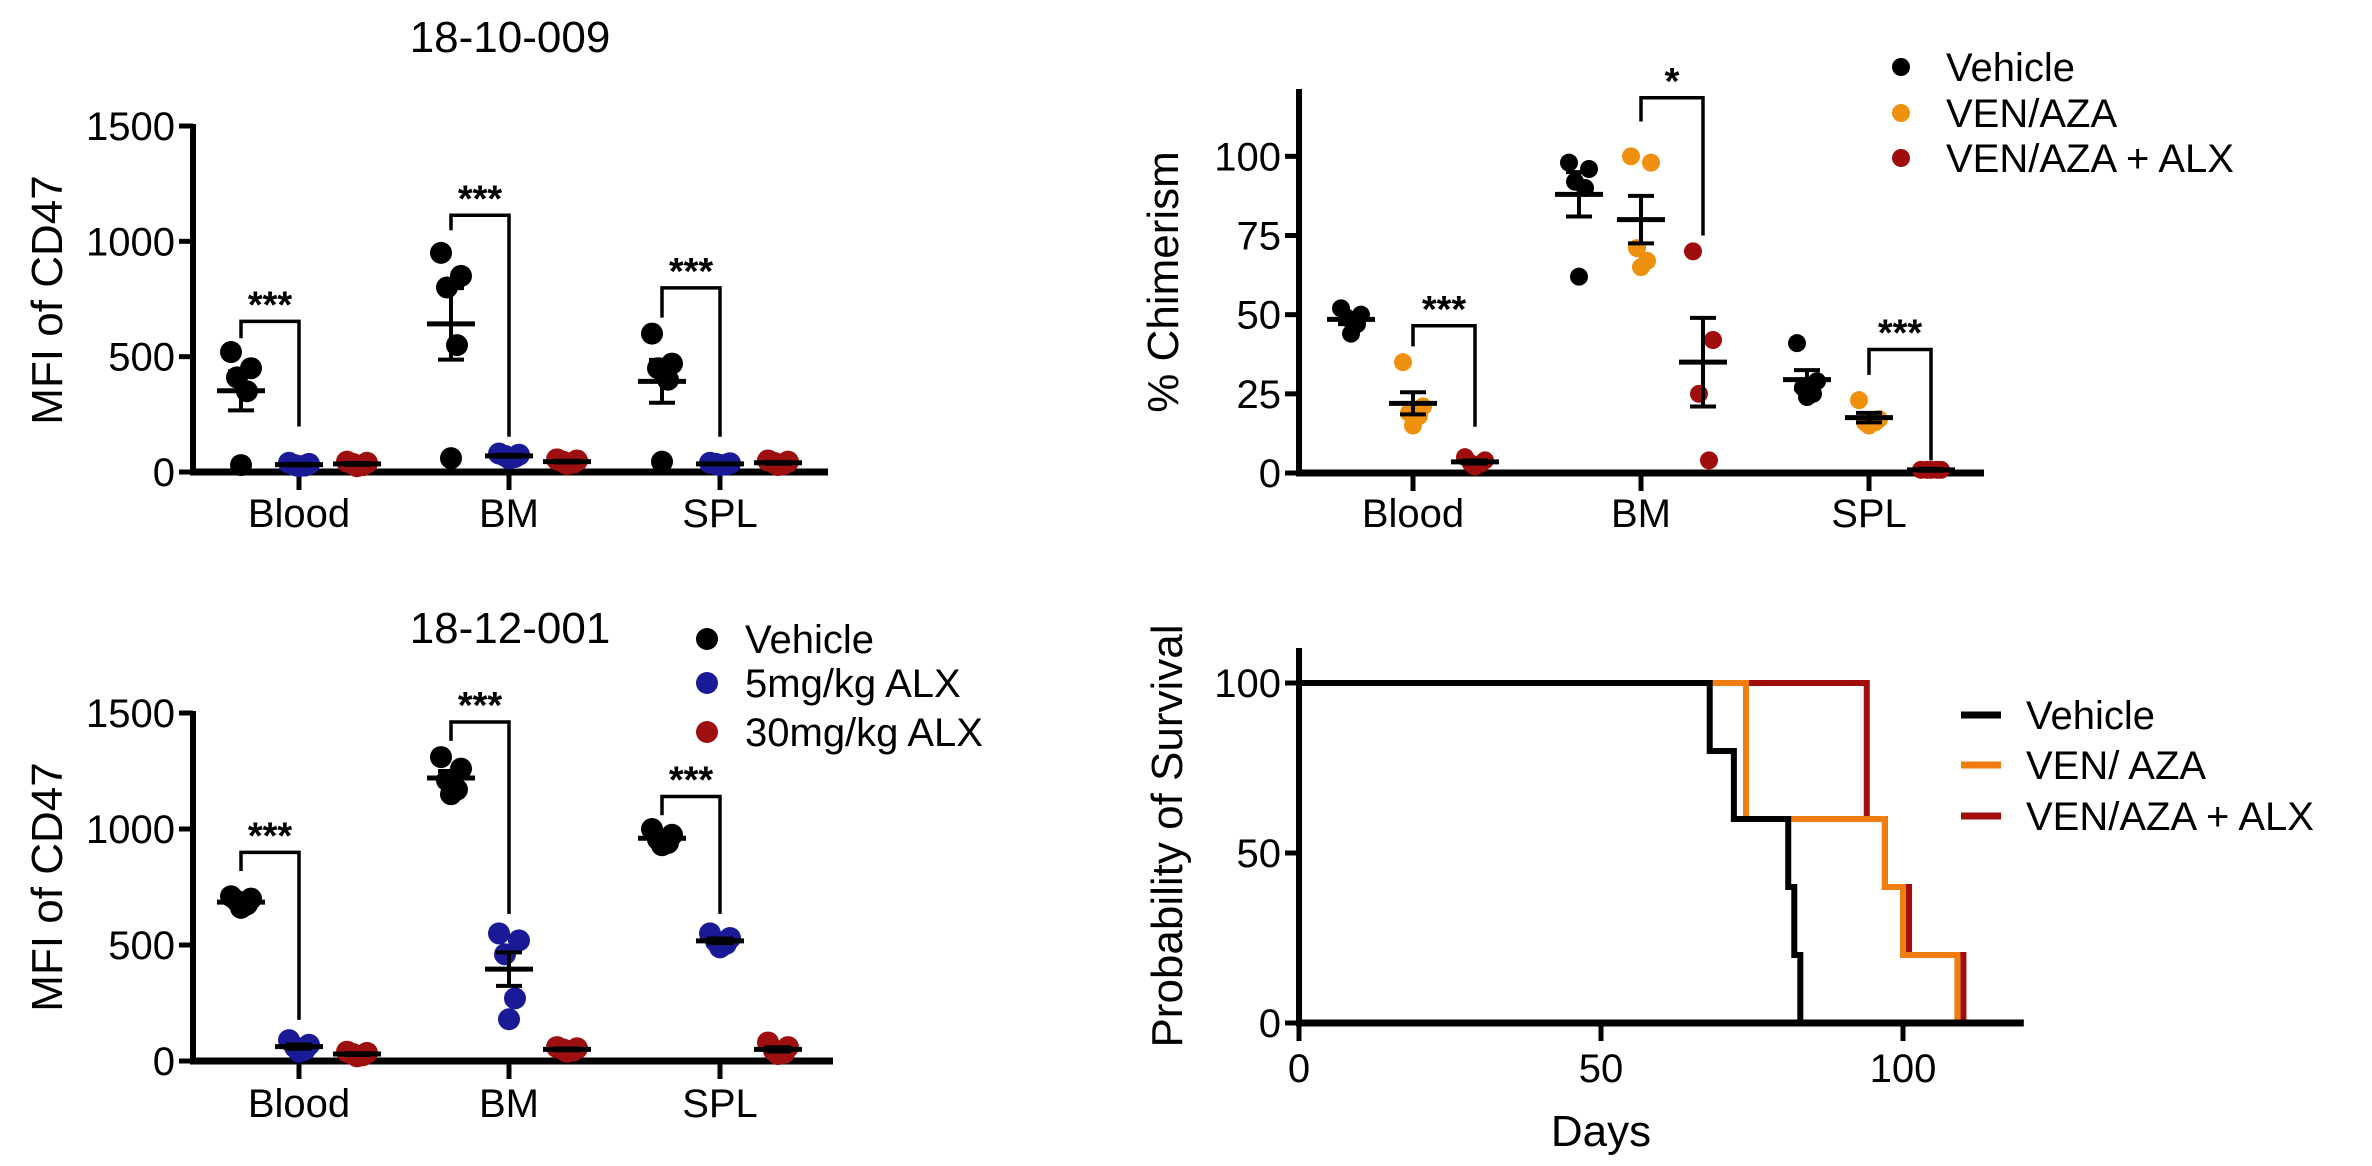 Image resolution: width=2372 pixels, height=1166 pixels. I want to click on legend-label: VEN/ AZA, so click(2116, 766).